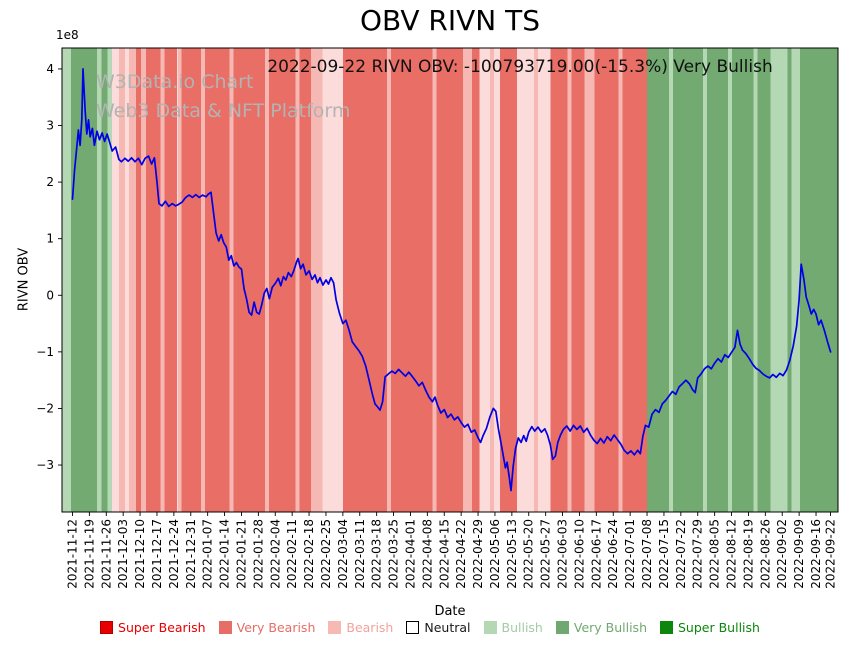 This screenshot has width=854, height=646. Describe the element at coordinates (241, 554) in the screenshot. I see `x-tick-label: 2022-01-21` at that location.